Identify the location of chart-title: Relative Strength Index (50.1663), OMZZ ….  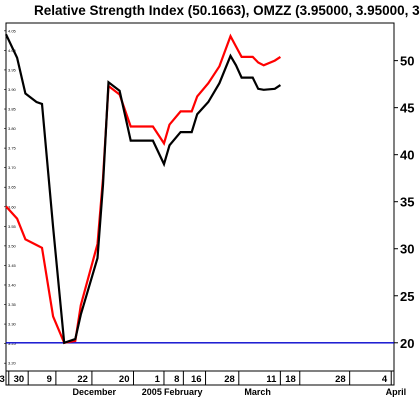
(227, 10).